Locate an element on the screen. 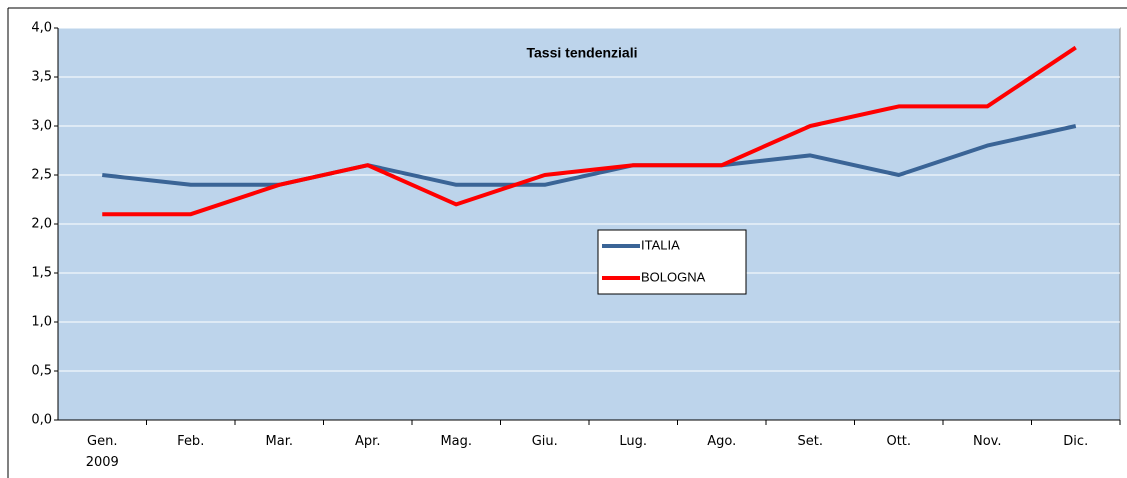 This screenshot has width=1127, height=478. x-tick-label: Gen. 2009 is located at coordinates (102, 452).